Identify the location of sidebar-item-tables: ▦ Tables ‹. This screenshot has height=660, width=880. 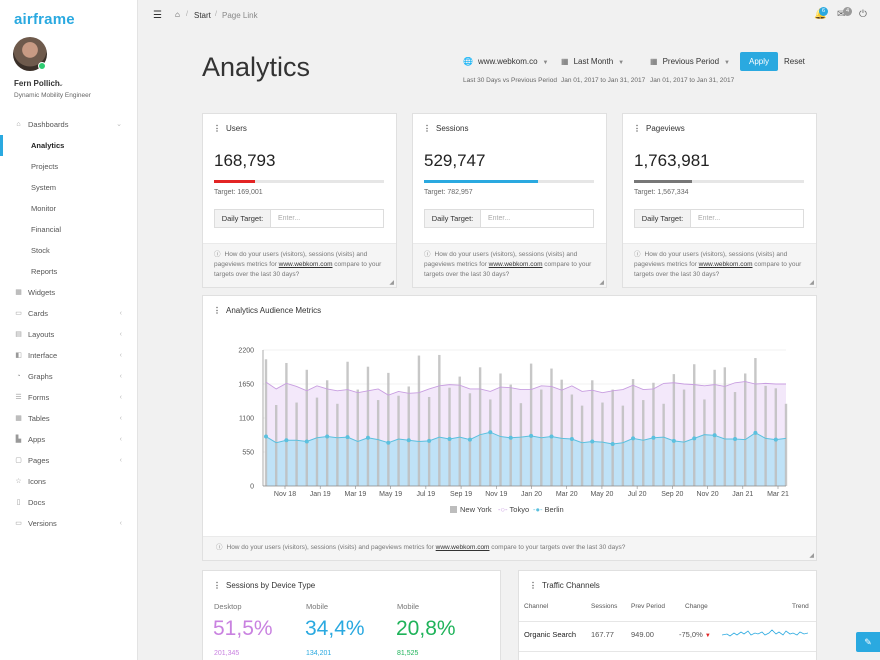
(69, 418).